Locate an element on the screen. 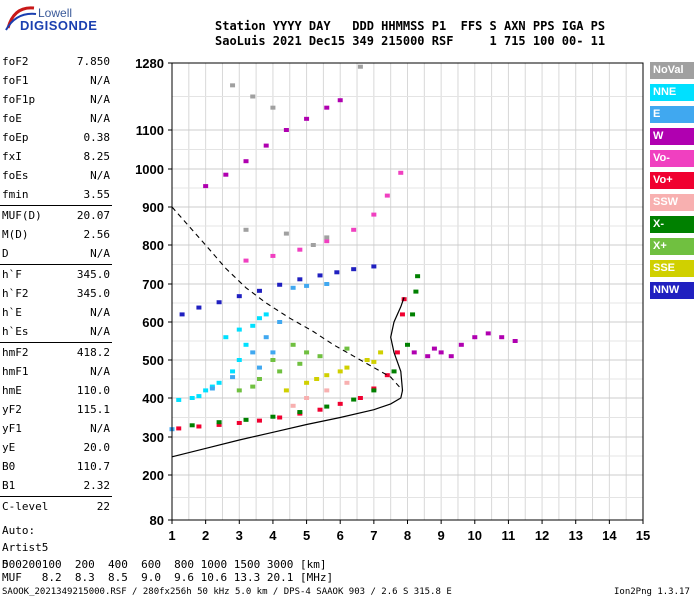 Image resolution: width=700 pixels, height=600 pixels. digisonde-logo-mark is located at coordinates (21, 18).